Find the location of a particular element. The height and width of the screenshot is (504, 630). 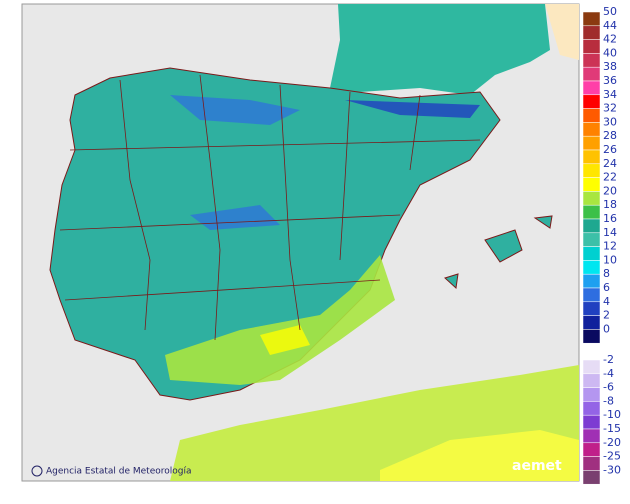

legend-label: -30 is located at coordinates (612, 469).